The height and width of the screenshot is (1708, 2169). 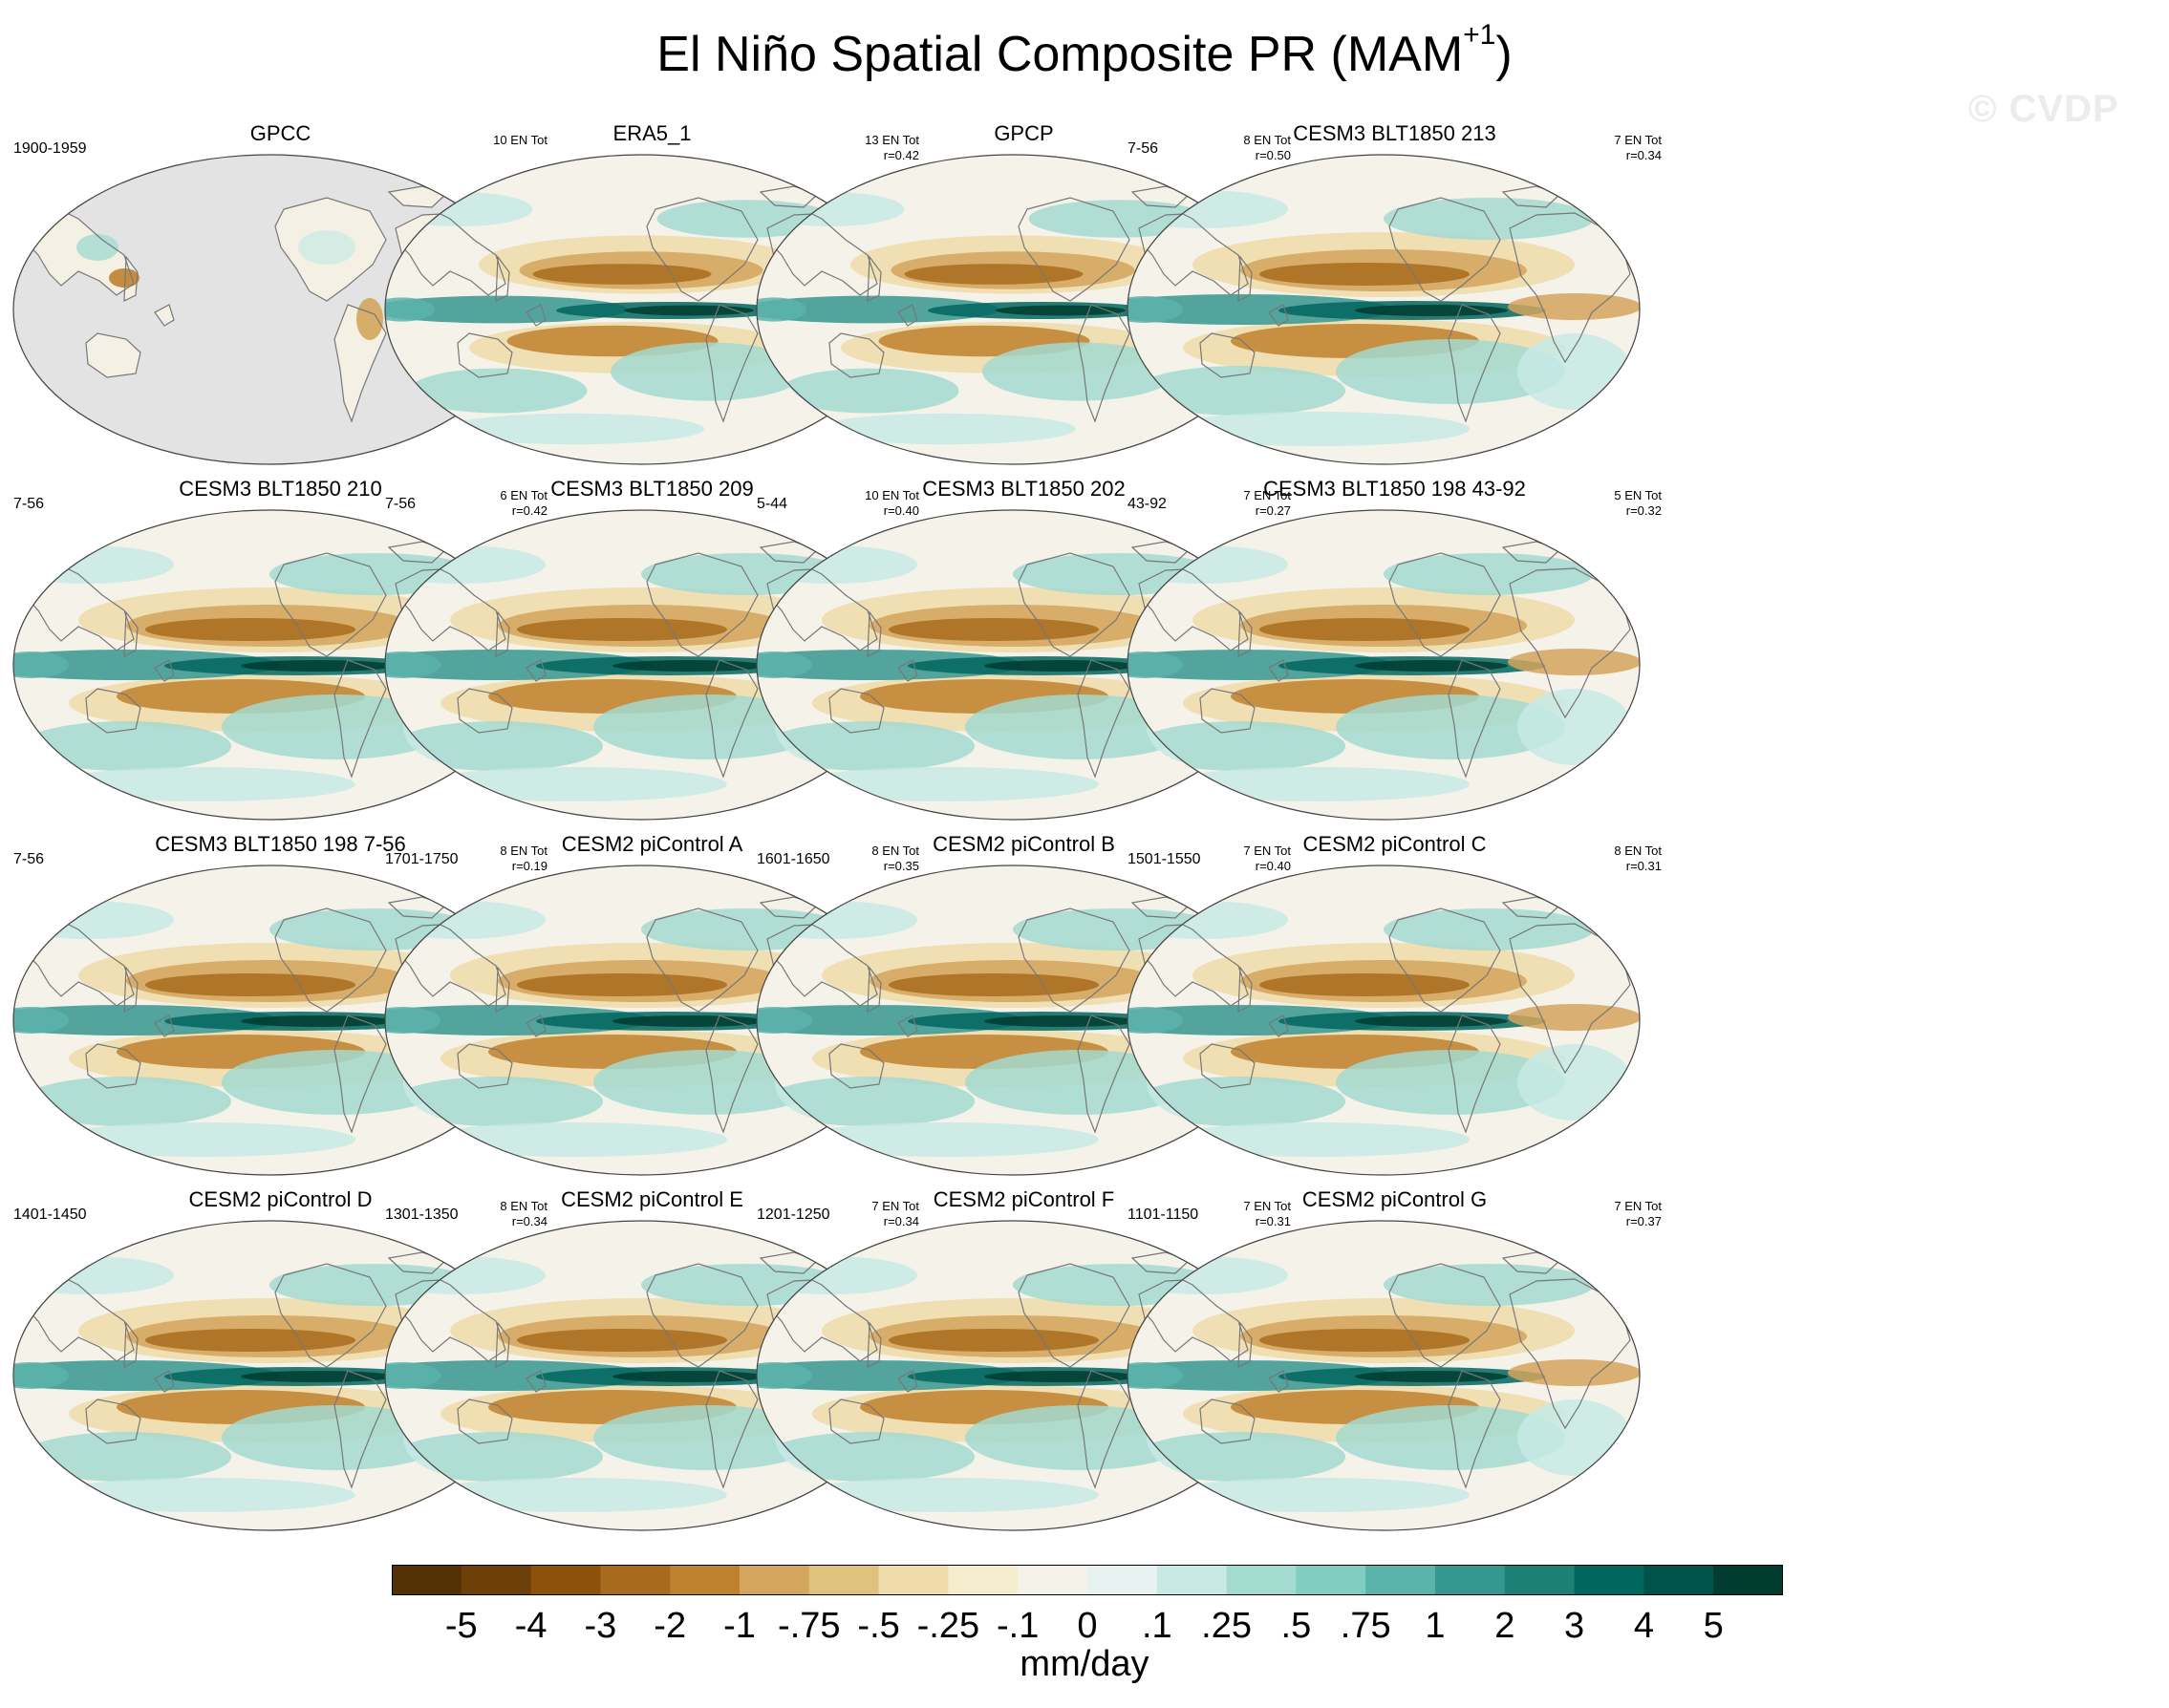 I want to click on dry-anomaly, so click(x=125, y=278).